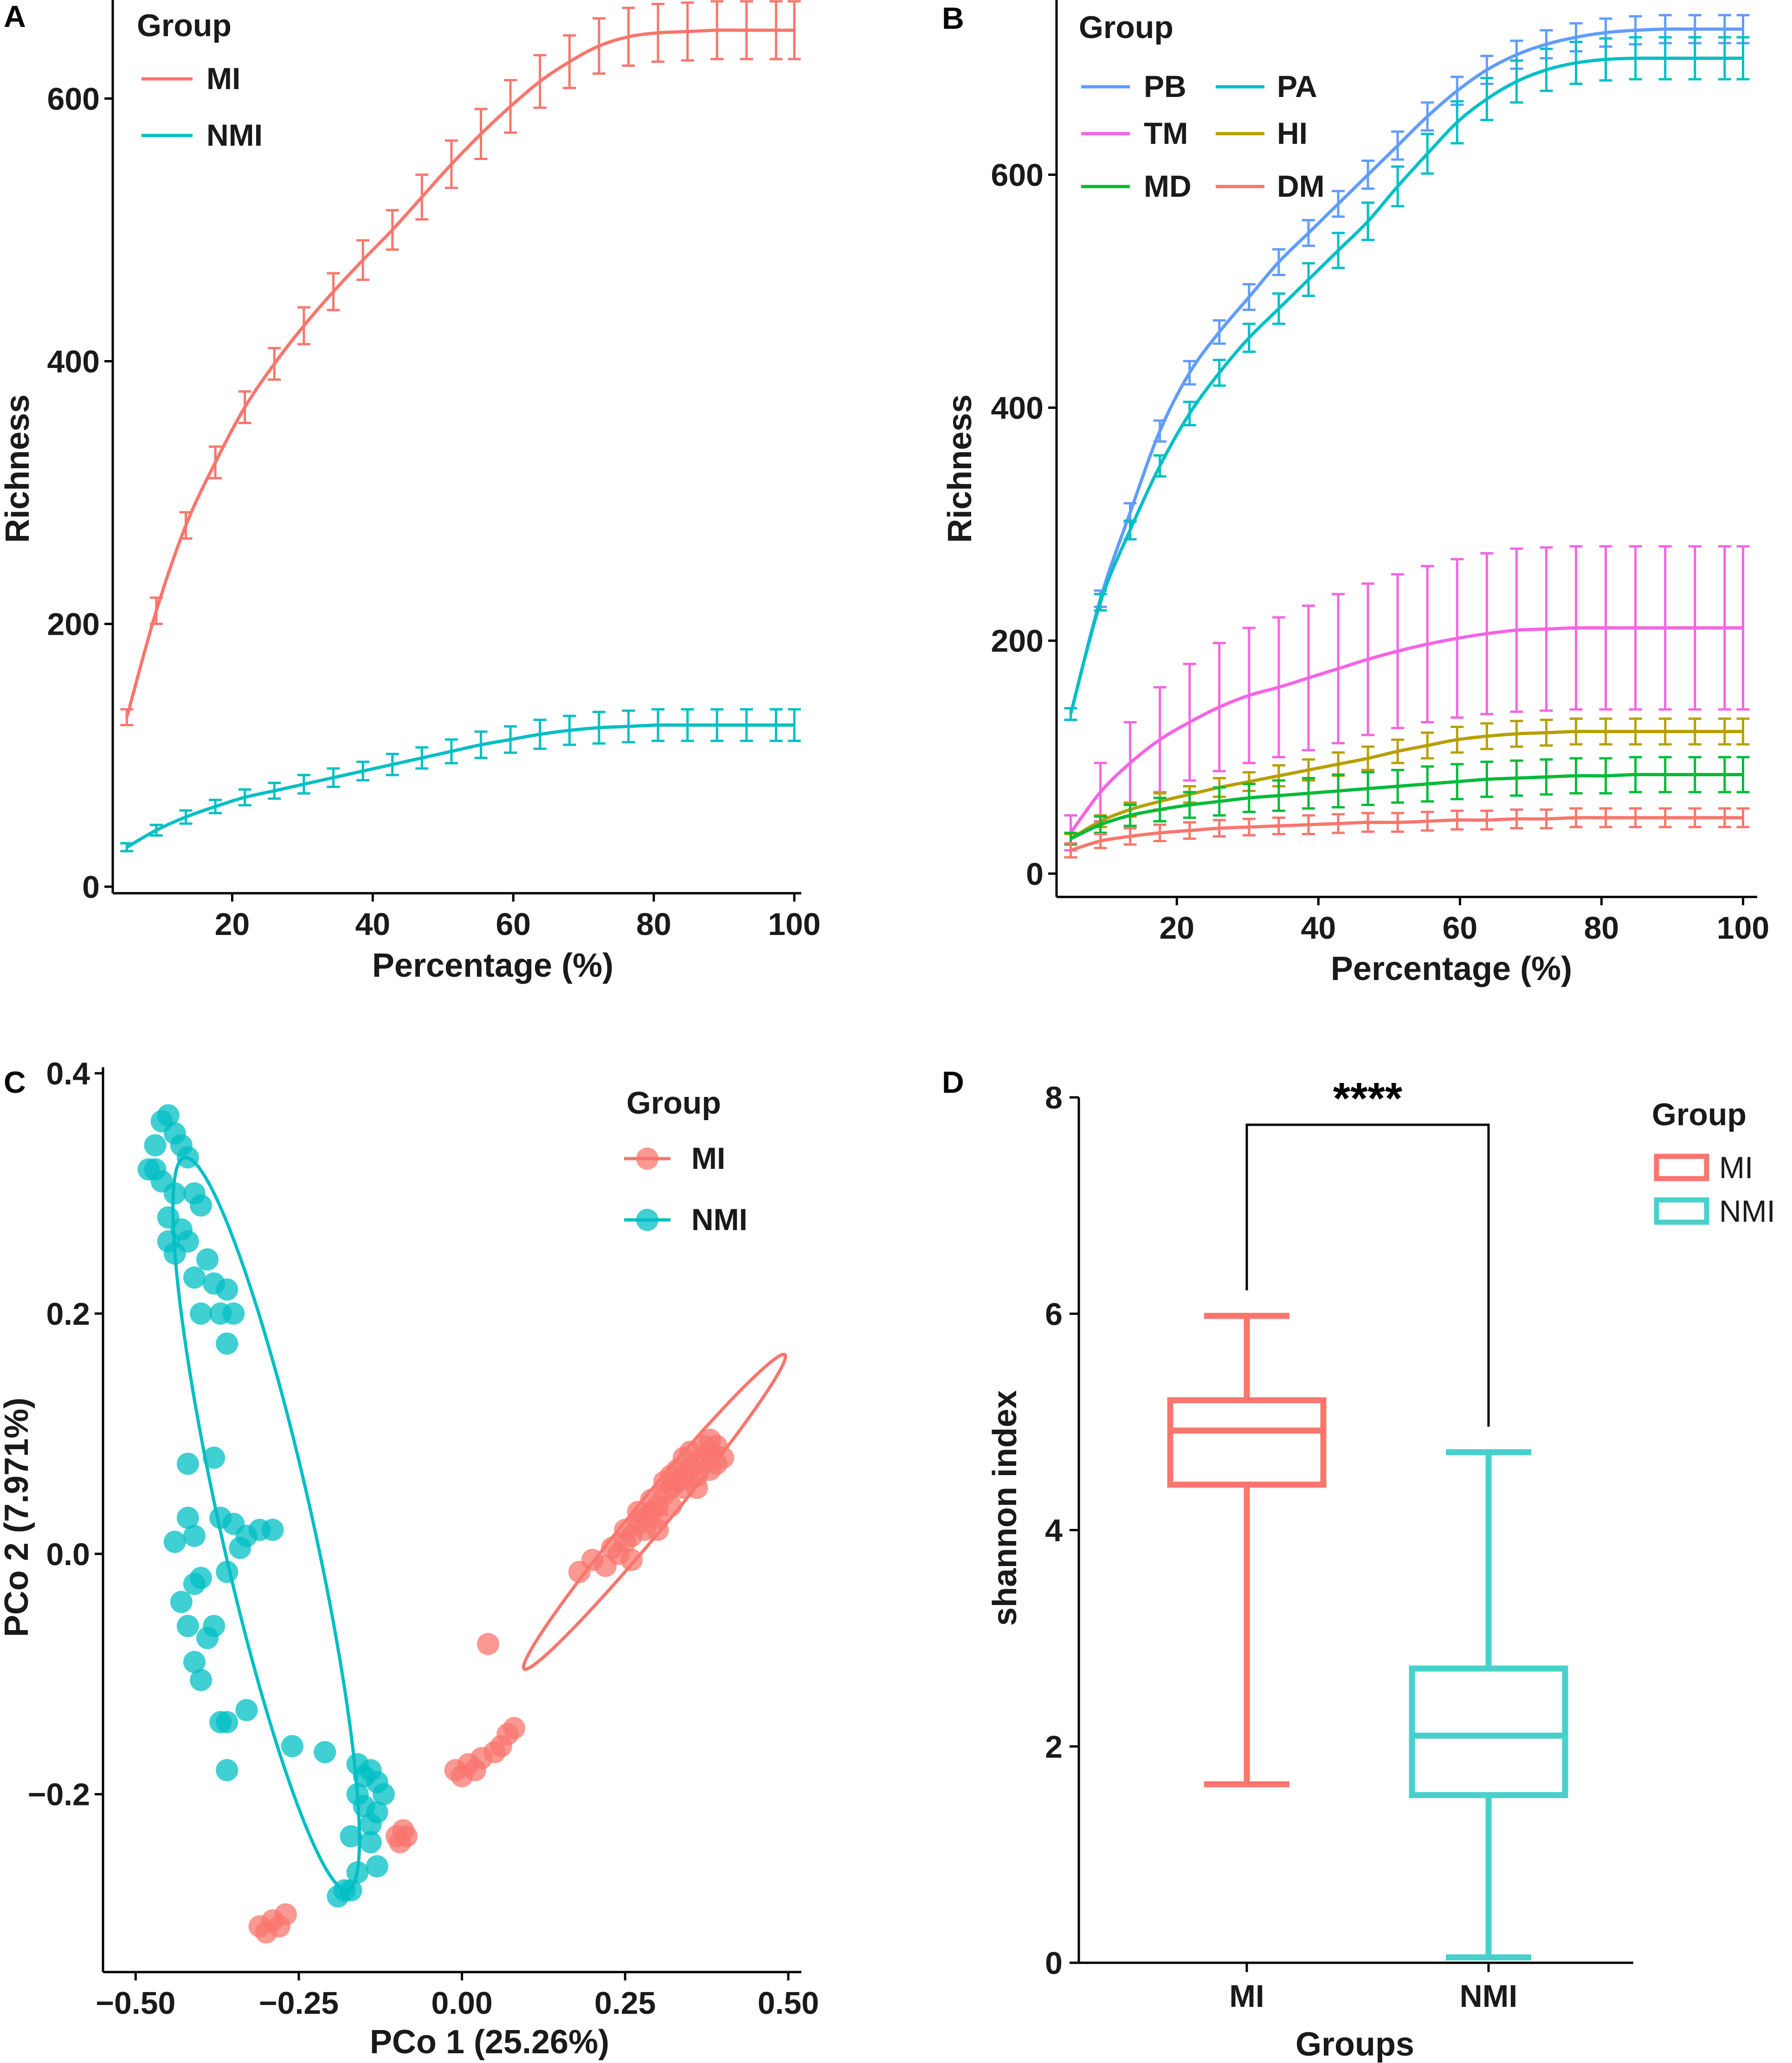 The height and width of the screenshot is (2063, 1792). I want to click on panel-c-y-tick-label: 0.2, so click(68, 1314).